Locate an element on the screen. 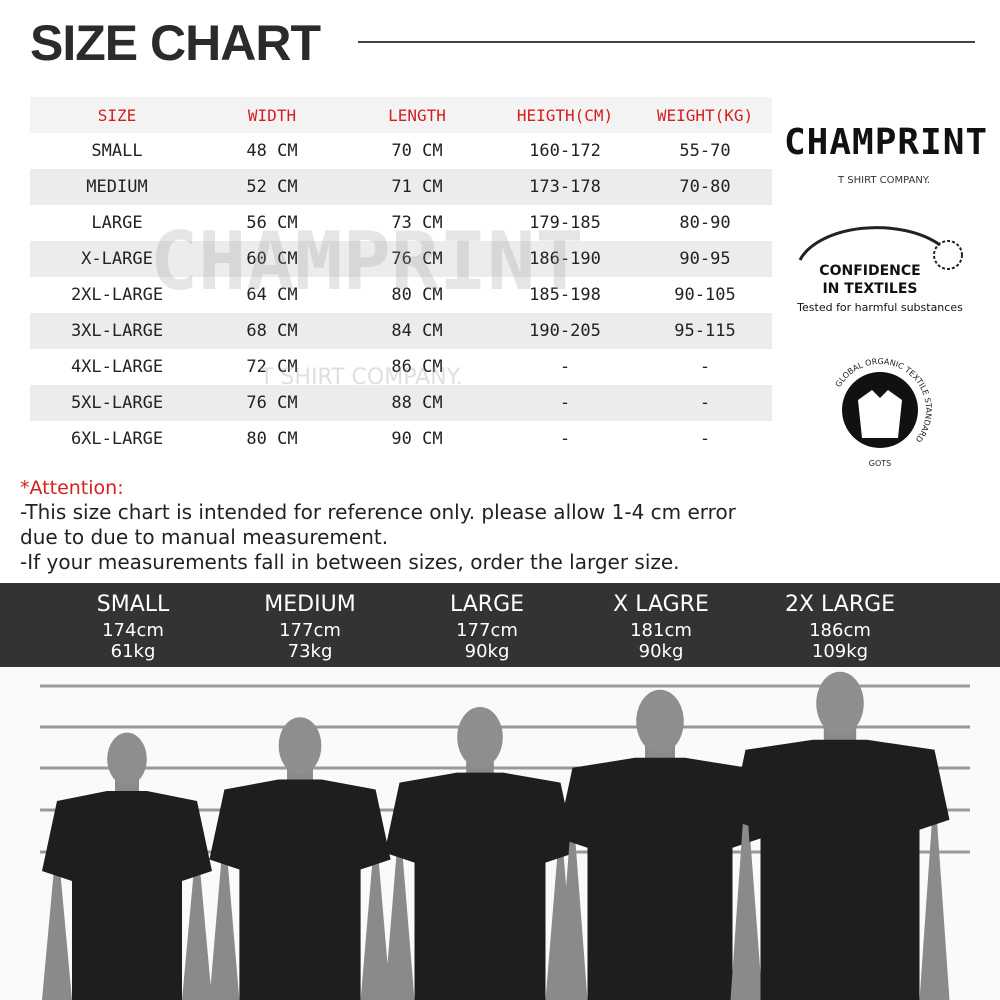 The width and height of the screenshot is (1000, 1000). brand-tagline: T SHIRT COMPANY. is located at coordinates (884, 180).